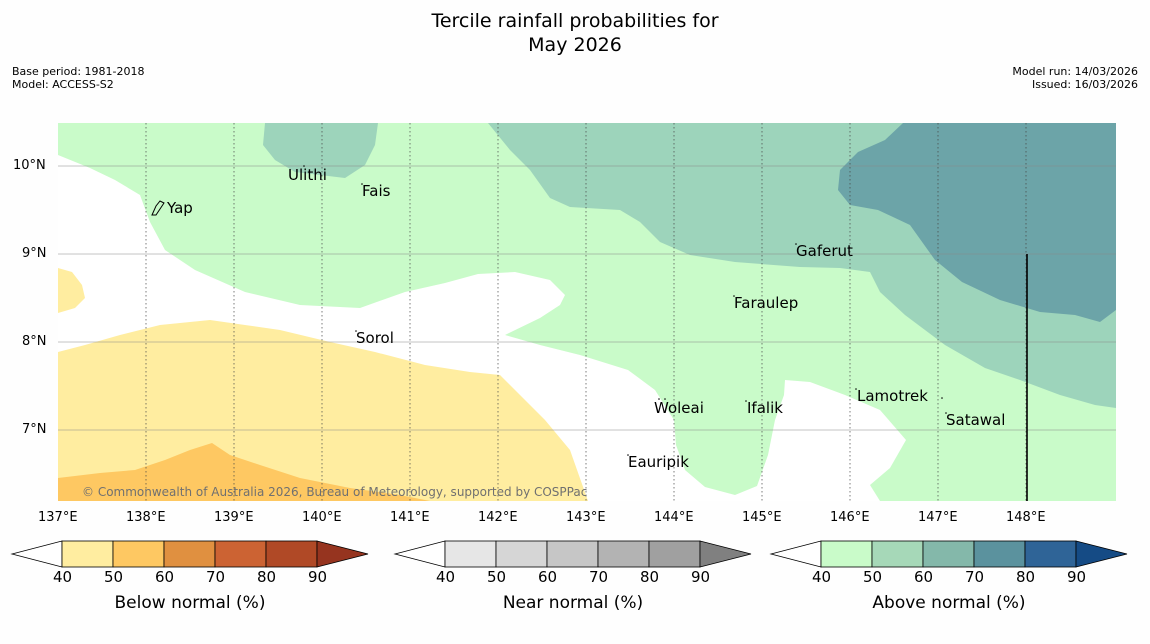 The width and height of the screenshot is (1150, 644). I want to click on region-below-40-50-west, so click(71, 290).